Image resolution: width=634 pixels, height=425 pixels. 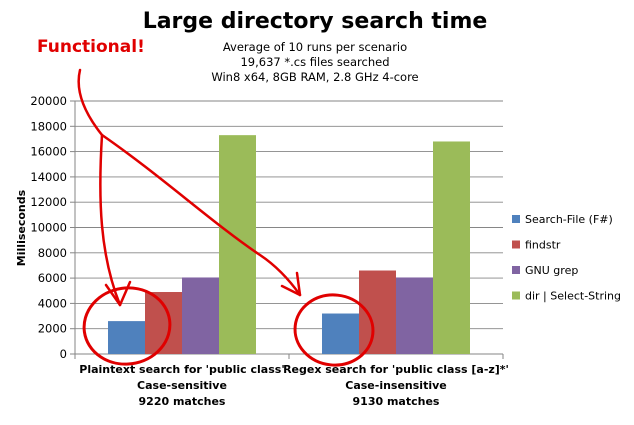 I want to click on y-tick-label: 14000, so click(x=48, y=177).